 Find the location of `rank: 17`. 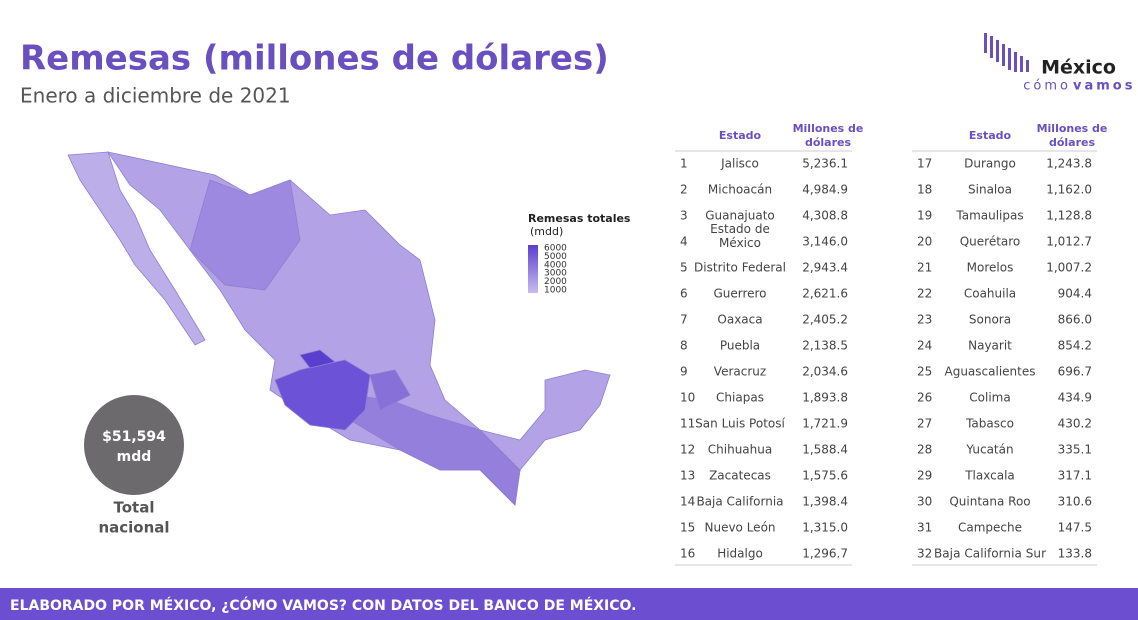

rank: 17 is located at coordinates (924, 164).